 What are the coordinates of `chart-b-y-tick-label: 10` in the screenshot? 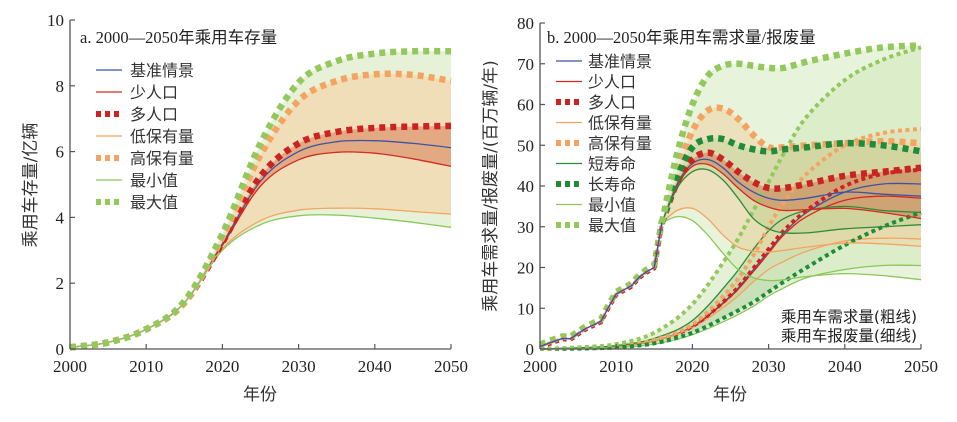 It's located at (525, 308).